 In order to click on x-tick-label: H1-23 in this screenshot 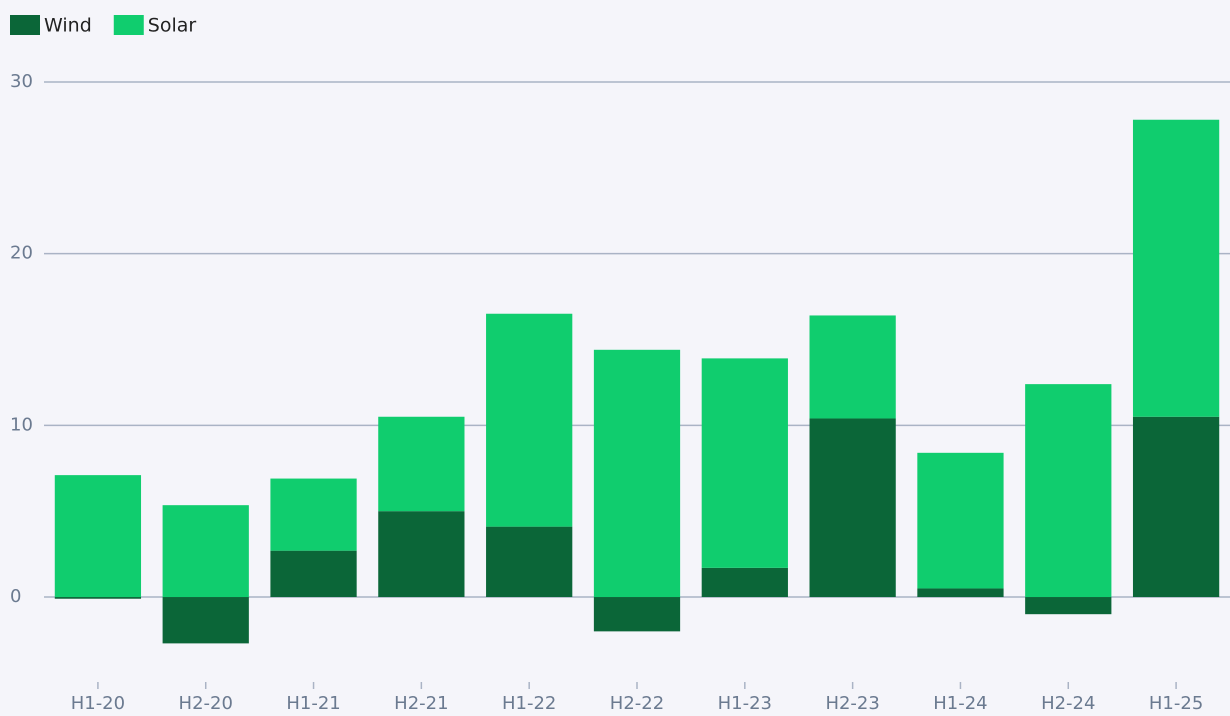, I will do `click(745, 703)`.